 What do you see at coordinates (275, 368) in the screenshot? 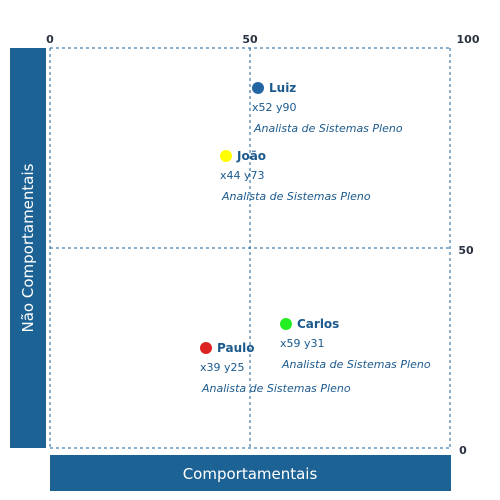
I see `data-point: Paulo x39 y25 Analista de Sistemas Pleno` at bounding box center [275, 368].